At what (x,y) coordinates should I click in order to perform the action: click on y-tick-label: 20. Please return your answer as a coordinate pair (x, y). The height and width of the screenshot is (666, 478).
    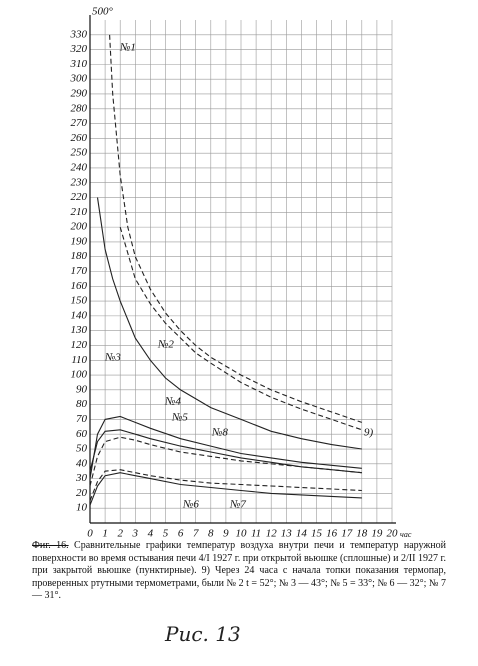
    Looking at the image, I should click on (82, 493).